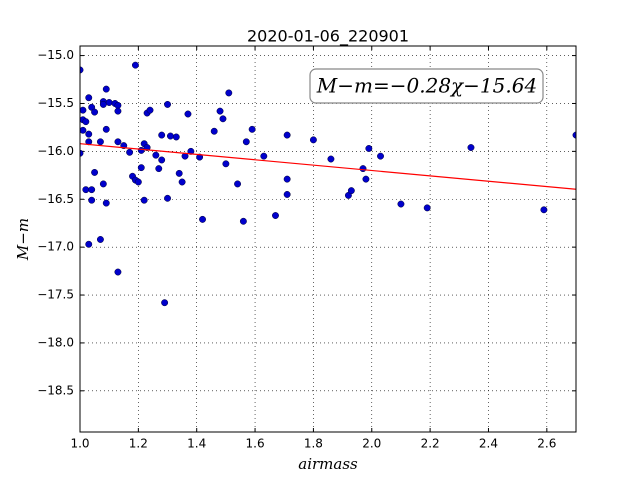 This screenshot has height=484, width=640. Describe the element at coordinates (138, 444) in the screenshot. I see `x-tick-label: 1.2` at that location.